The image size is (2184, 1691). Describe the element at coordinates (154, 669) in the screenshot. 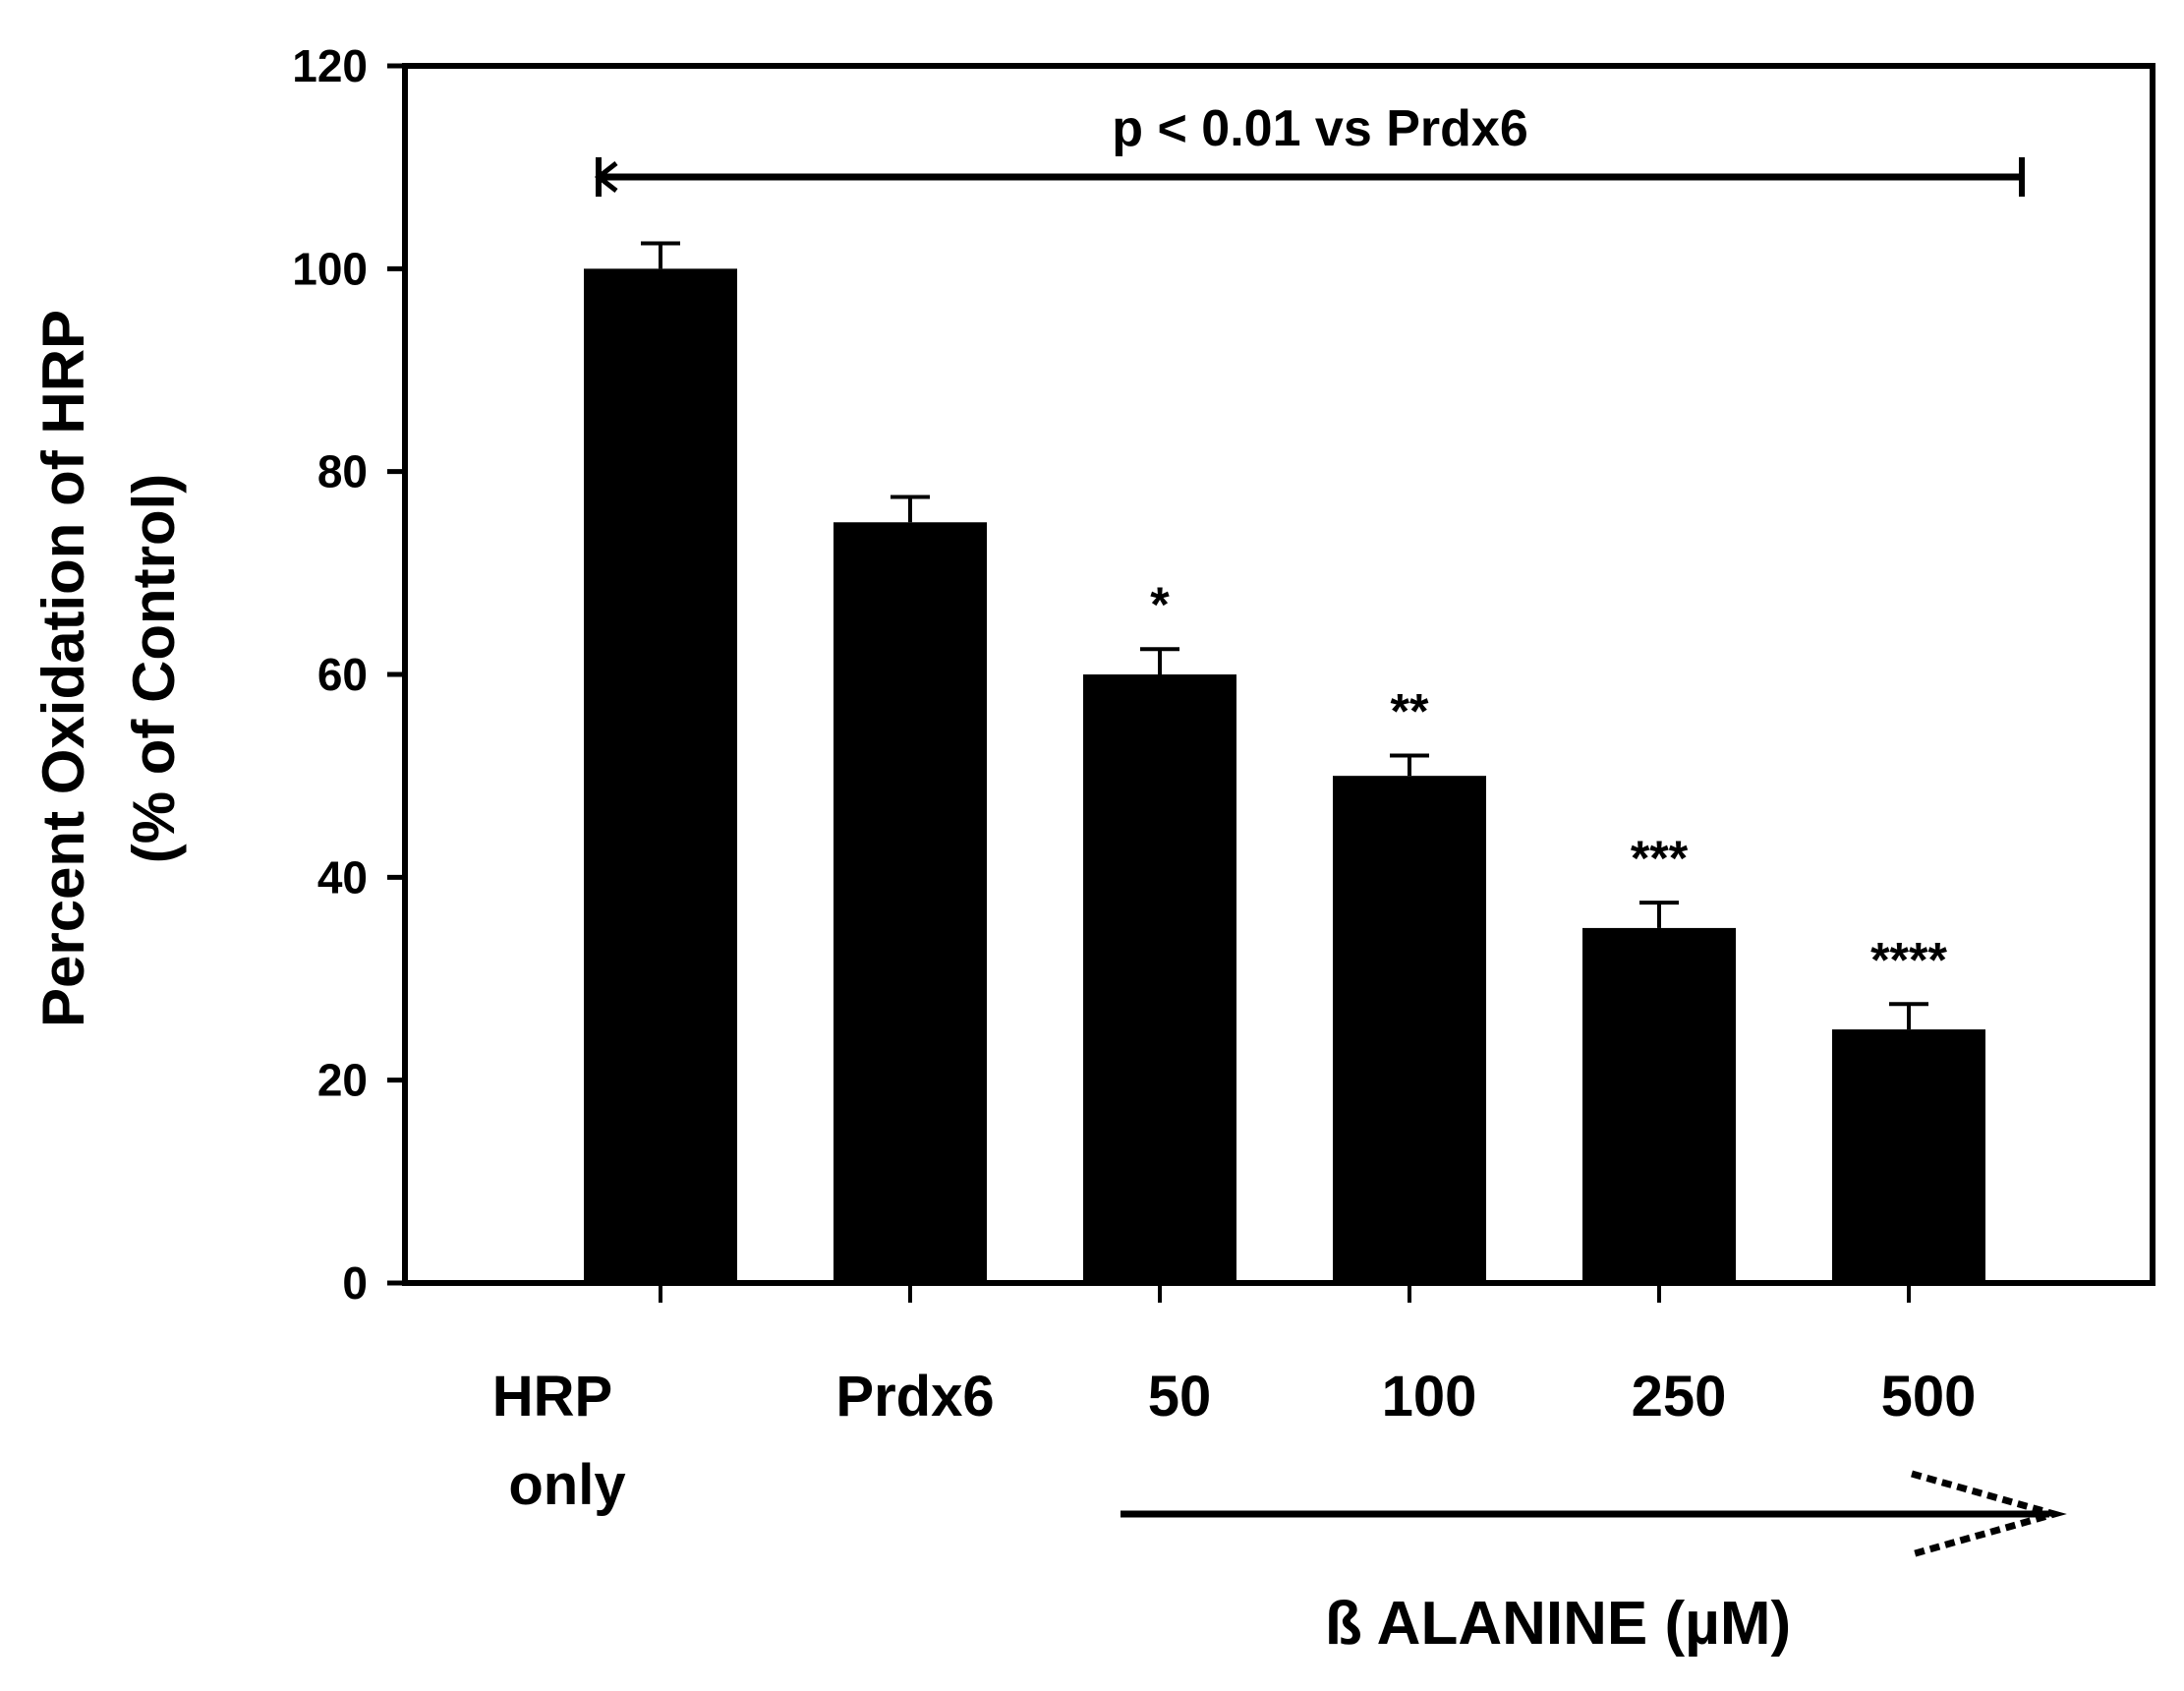

I see `y-axis-title-line2: (% of Control)` at that location.